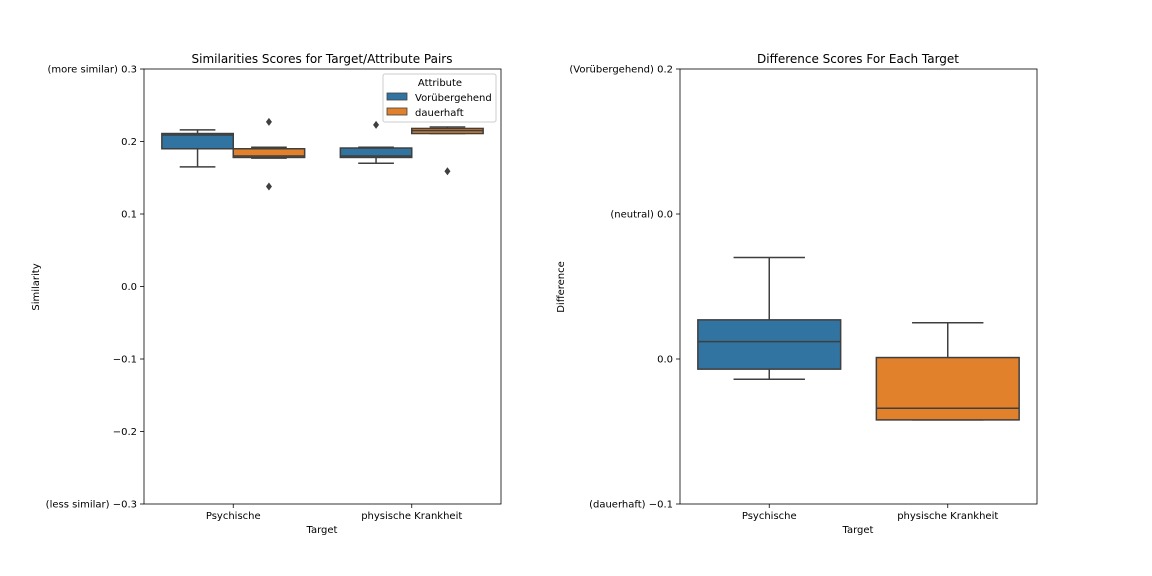  What do you see at coordinates (397, 96) in the screenshot?
I see `legend-swatch-vorubergehend` at bounding box center [397, 96].